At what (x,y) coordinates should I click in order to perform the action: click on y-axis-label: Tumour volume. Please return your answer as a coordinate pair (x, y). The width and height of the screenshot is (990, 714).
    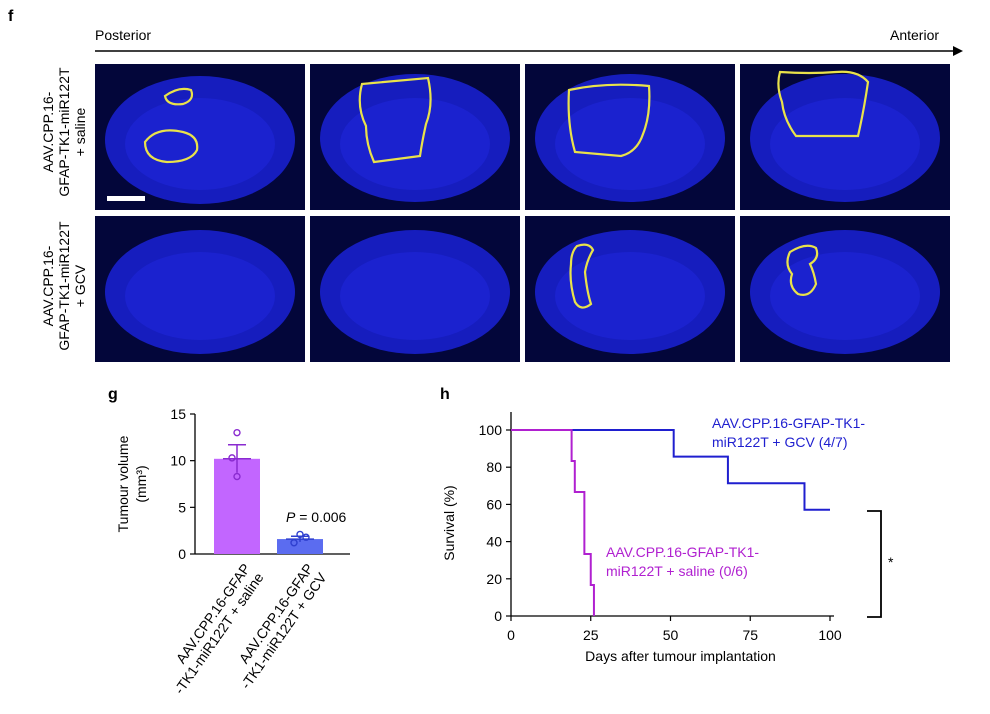
    Looking at the image, I should click on (123, 483).